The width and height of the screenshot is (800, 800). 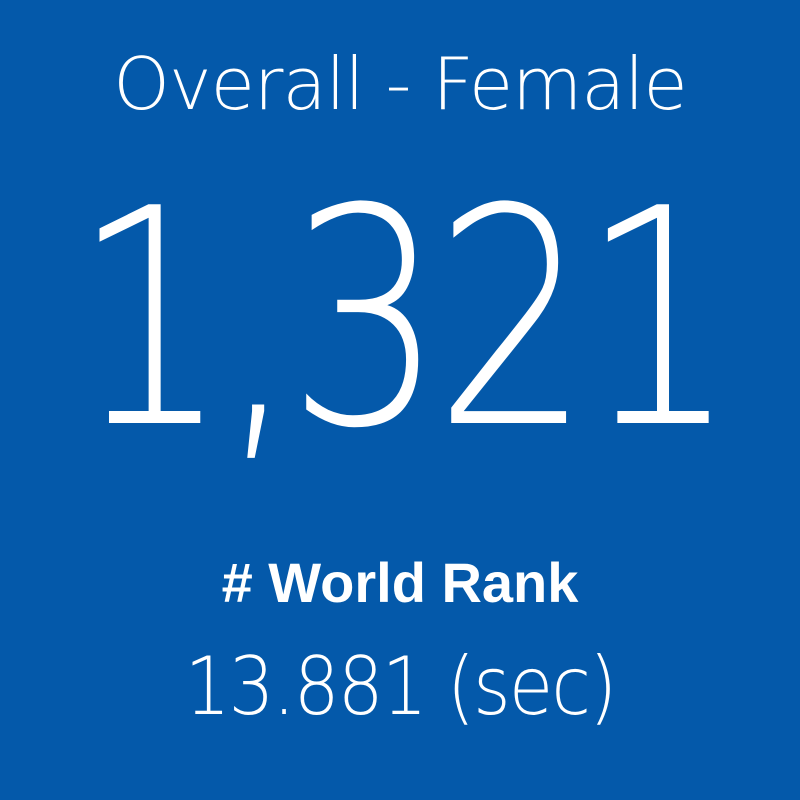 I want to click on tile-detail: 13.881 (sec), so click(x=401, y=686).